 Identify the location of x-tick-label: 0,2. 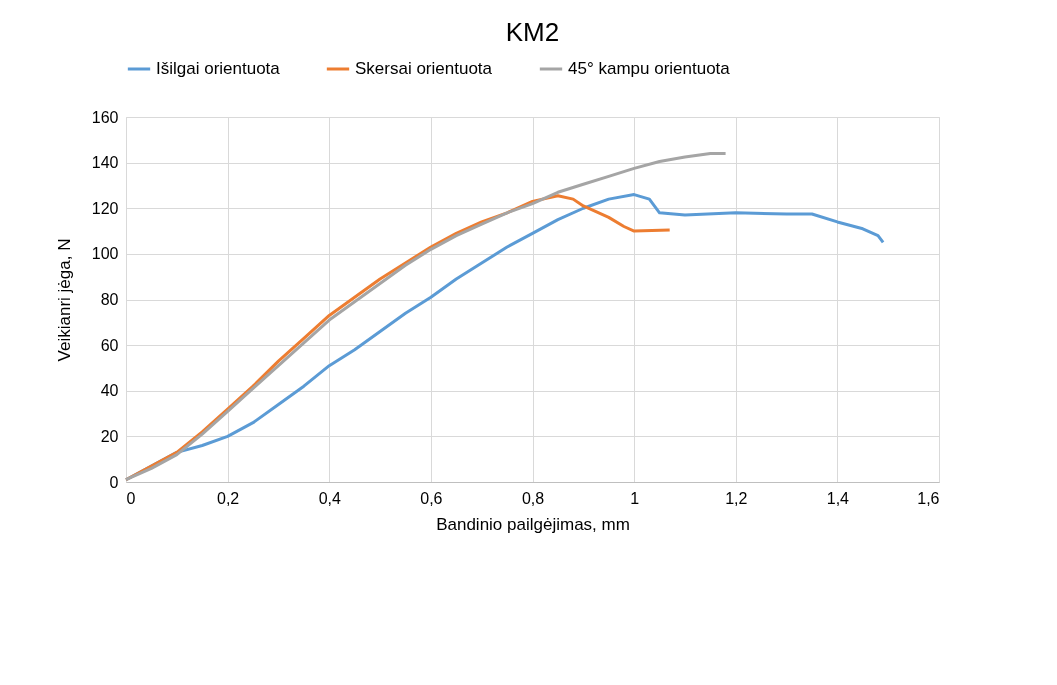
(228, 498).